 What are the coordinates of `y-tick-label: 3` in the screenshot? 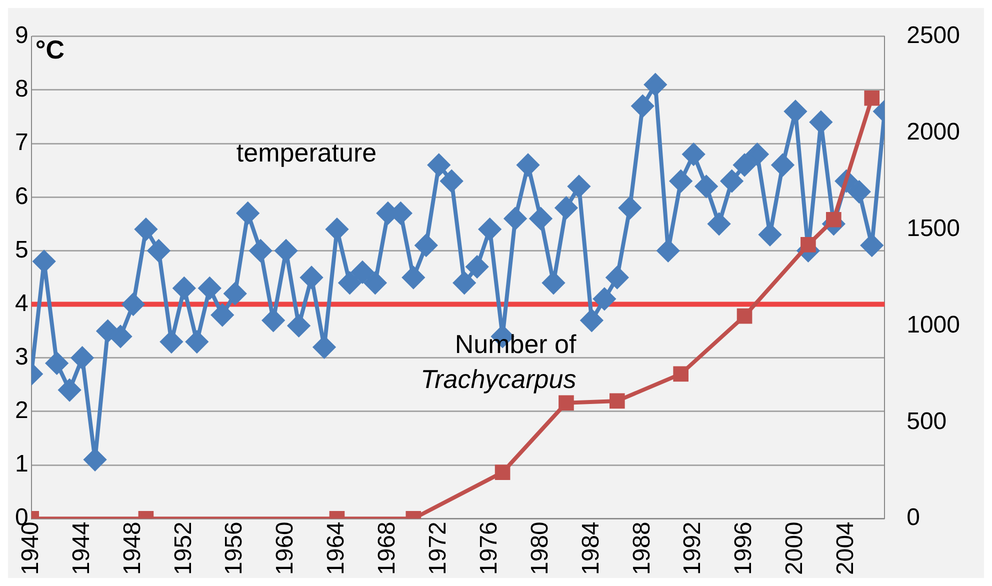 It's located at (21, 357).